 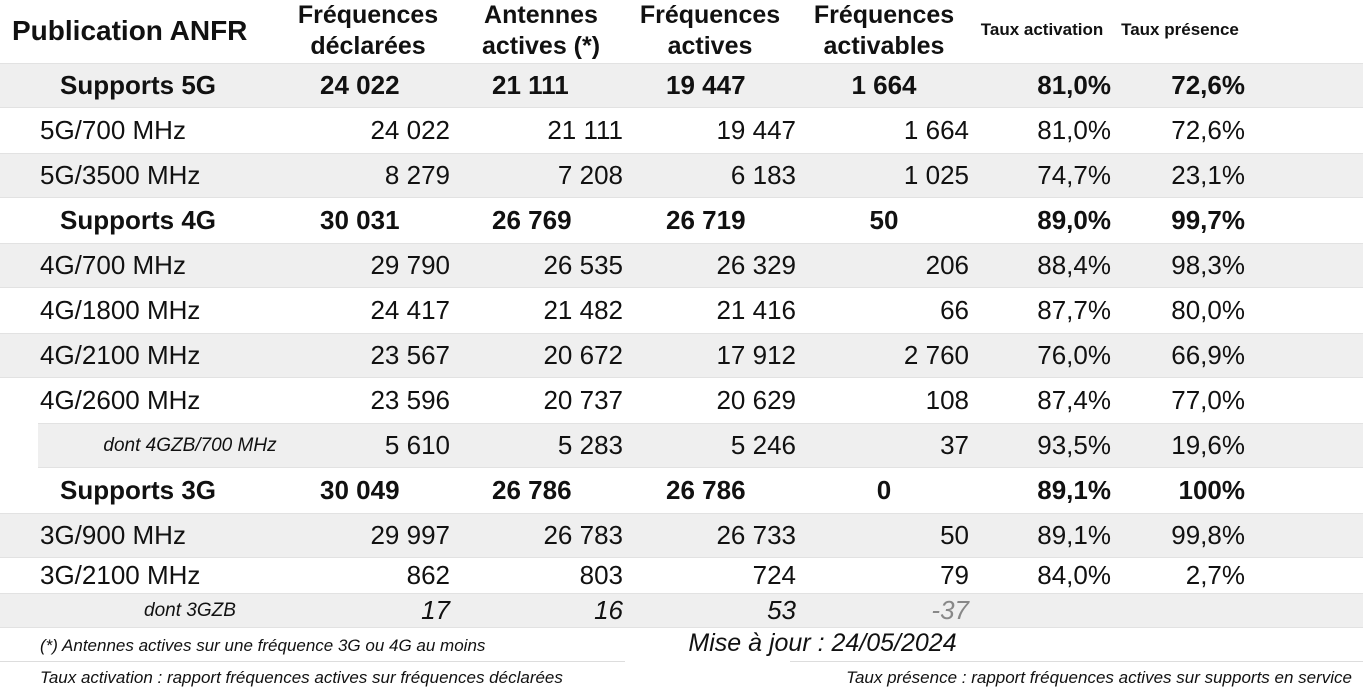 What do you see at coordinates (1074, 130) in the screenshot?
I see `row-value: 81,0%` at bounding box center [1074, 130].